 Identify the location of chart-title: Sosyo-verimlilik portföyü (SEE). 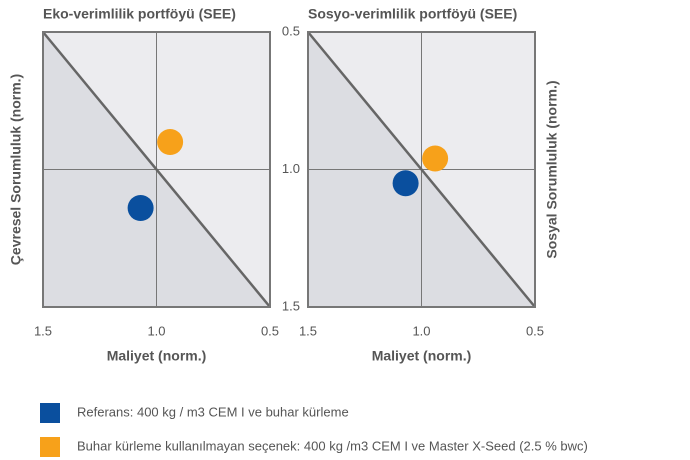
(412, 14).